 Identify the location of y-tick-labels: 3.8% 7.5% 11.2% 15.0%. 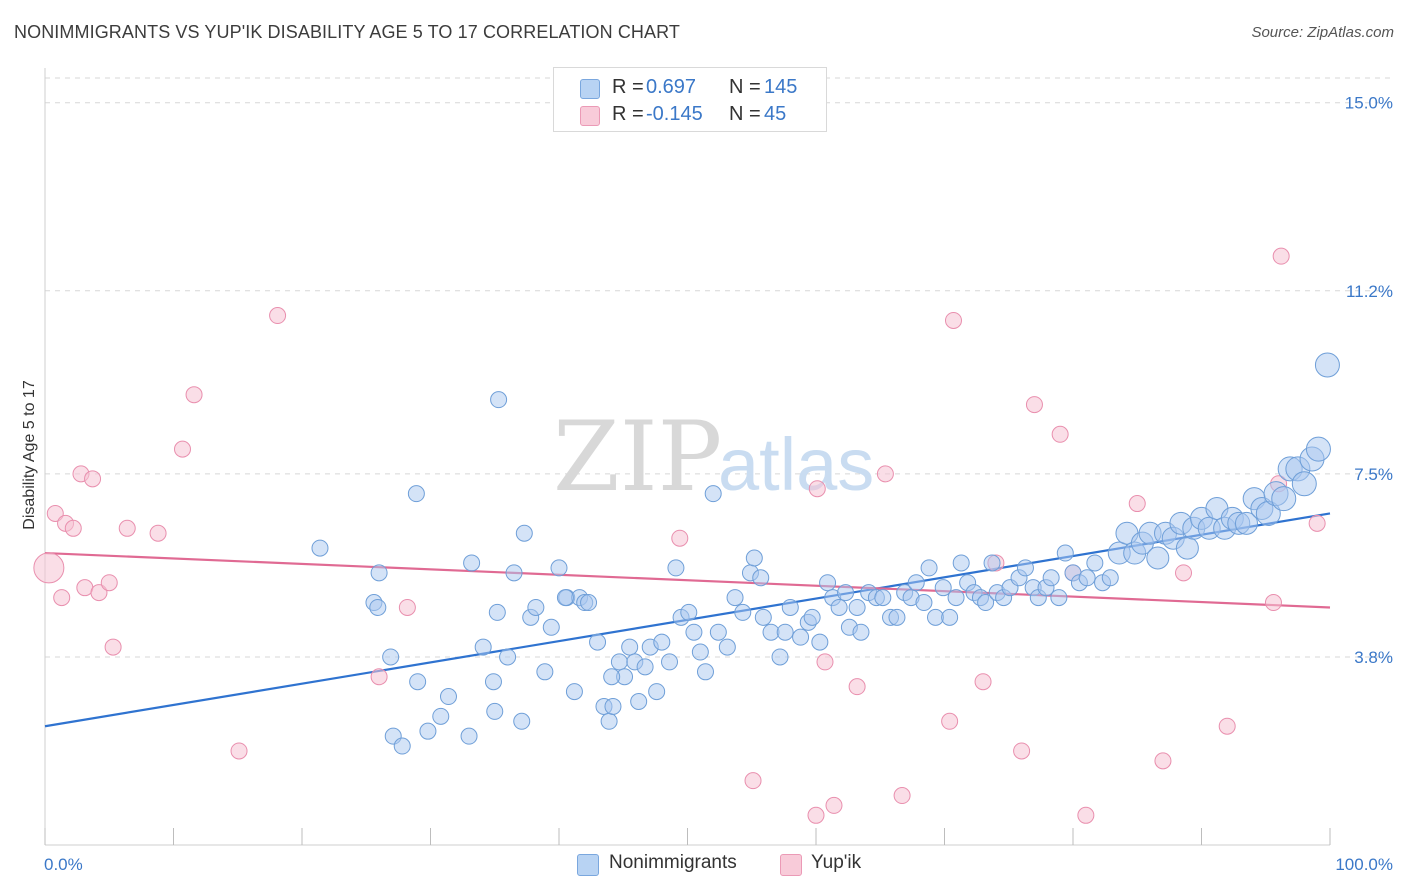
(1369, 380).